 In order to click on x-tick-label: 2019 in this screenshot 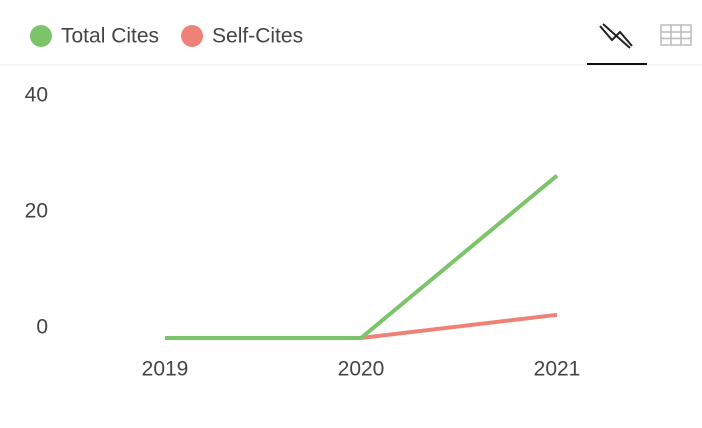, I will do `click(165, 369)`.